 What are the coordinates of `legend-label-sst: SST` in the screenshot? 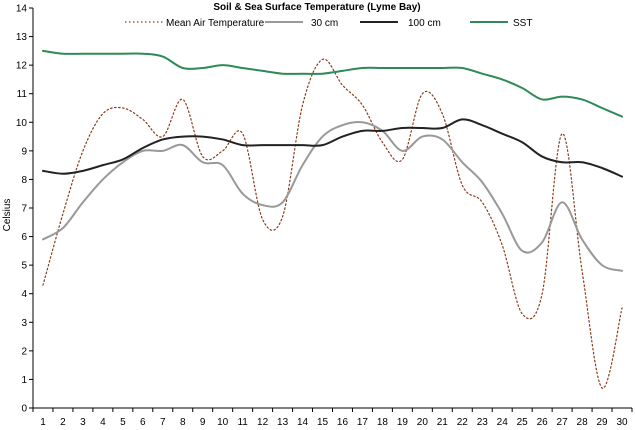 It's located at (522, 23).